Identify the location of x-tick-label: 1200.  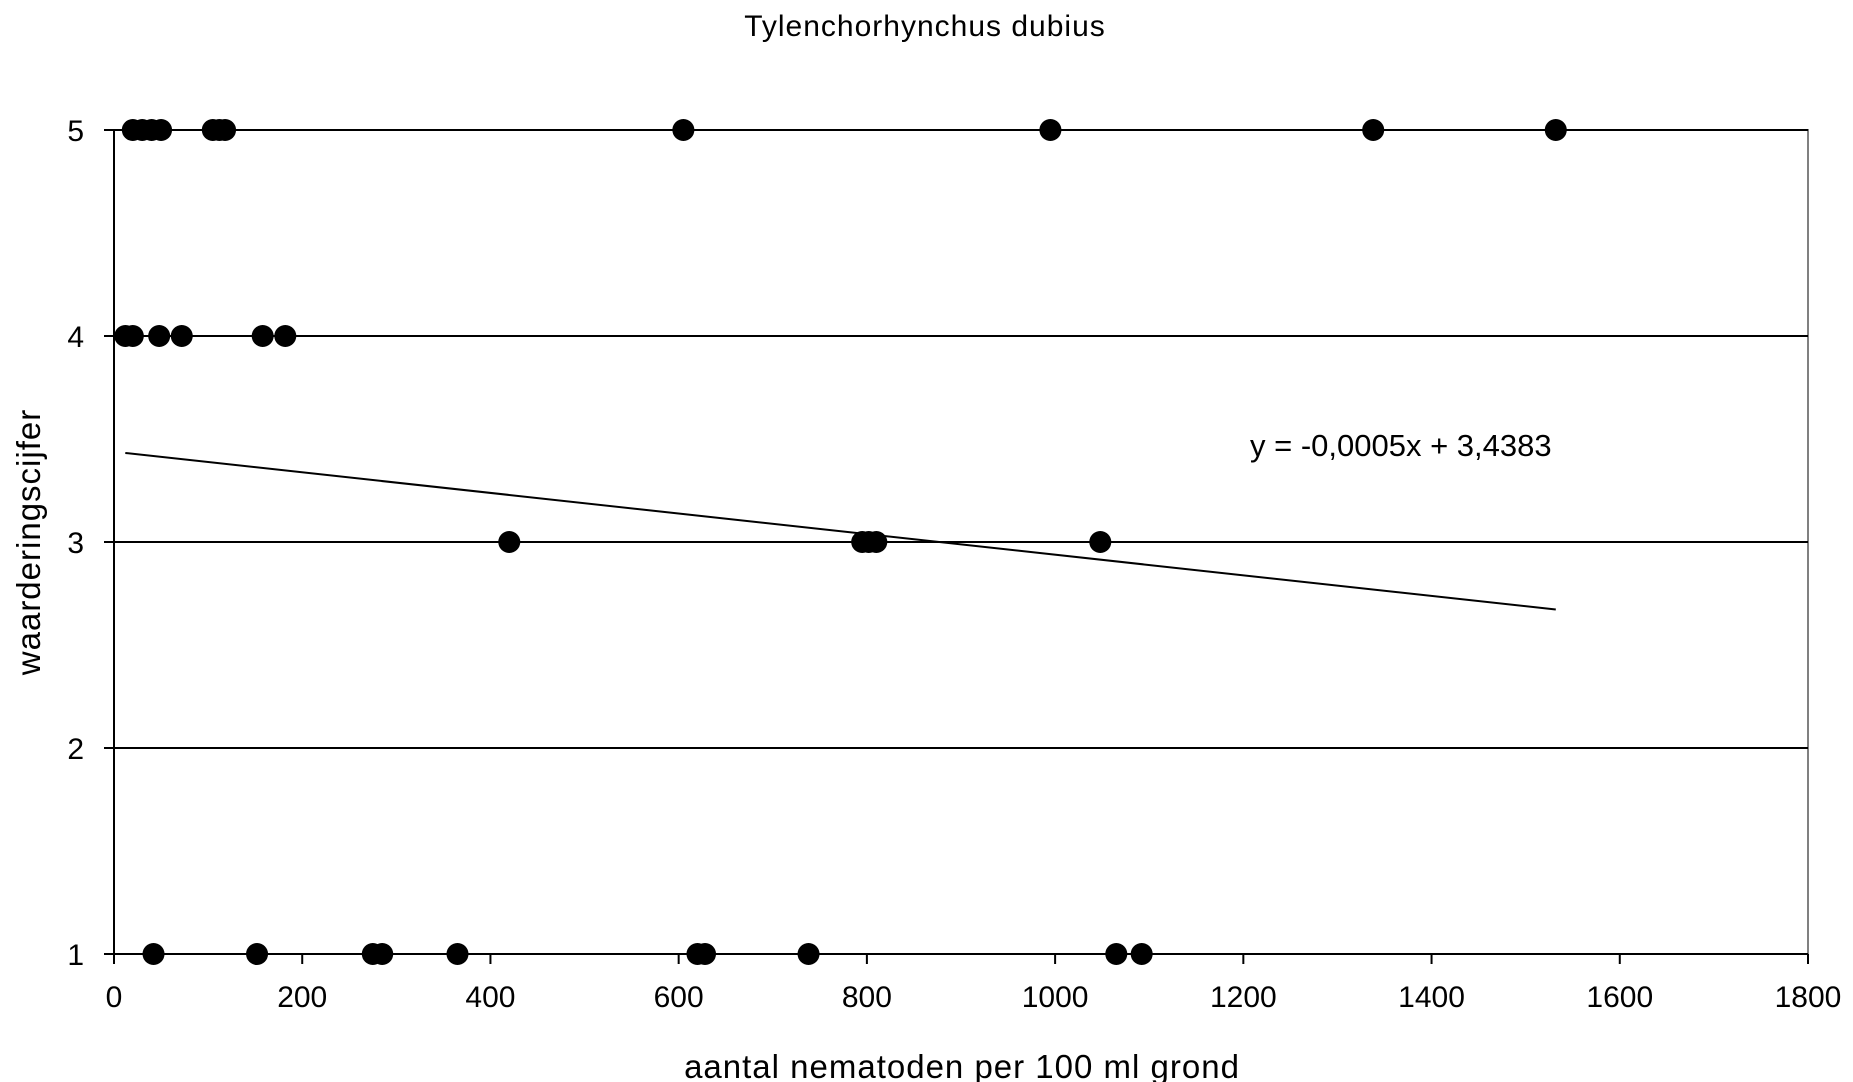
(1243, 997).